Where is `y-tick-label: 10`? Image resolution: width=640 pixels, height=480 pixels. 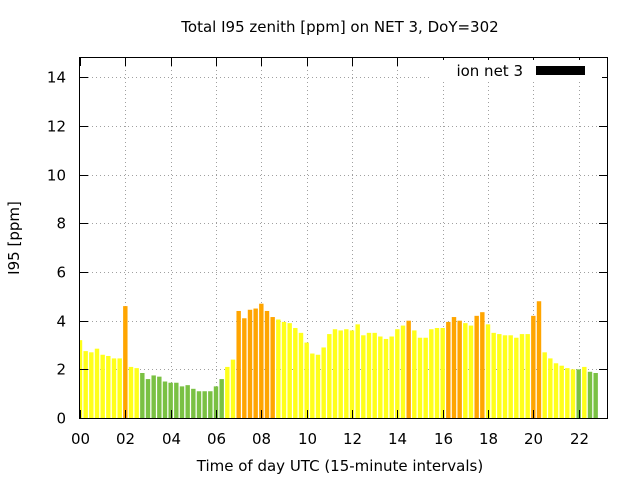
y-tick-label: 10 is located at coordinates (56, 176).